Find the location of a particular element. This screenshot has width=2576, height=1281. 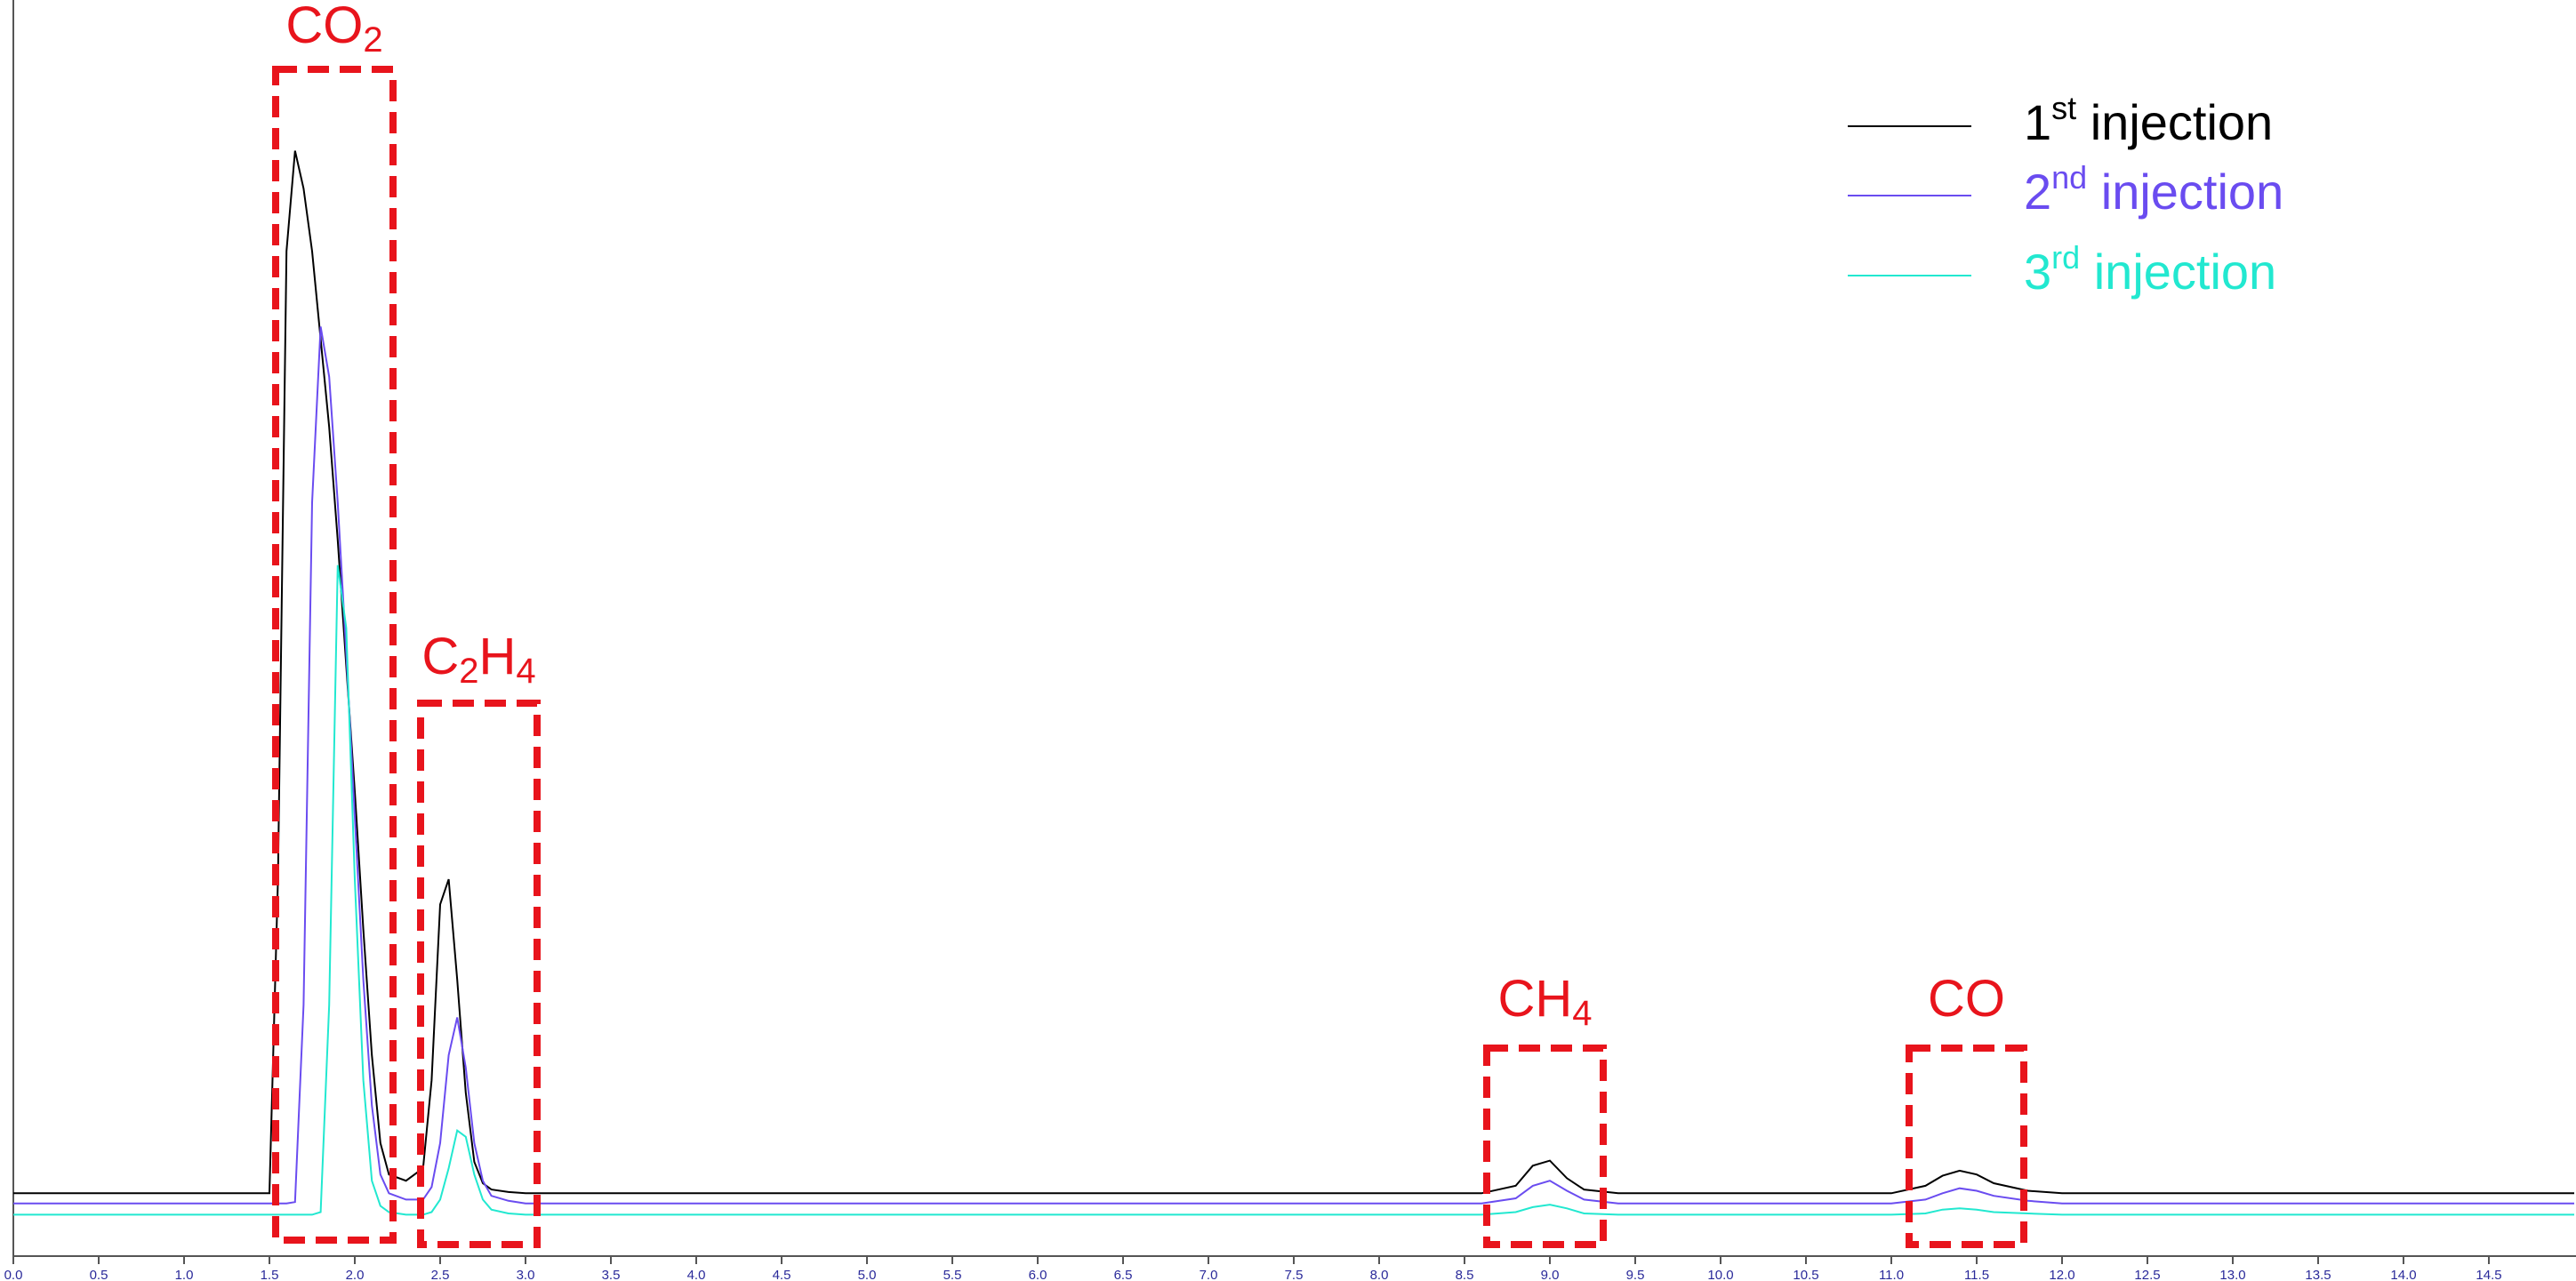

legend-label: 2nd injection is located at coordinates (2153, 189).